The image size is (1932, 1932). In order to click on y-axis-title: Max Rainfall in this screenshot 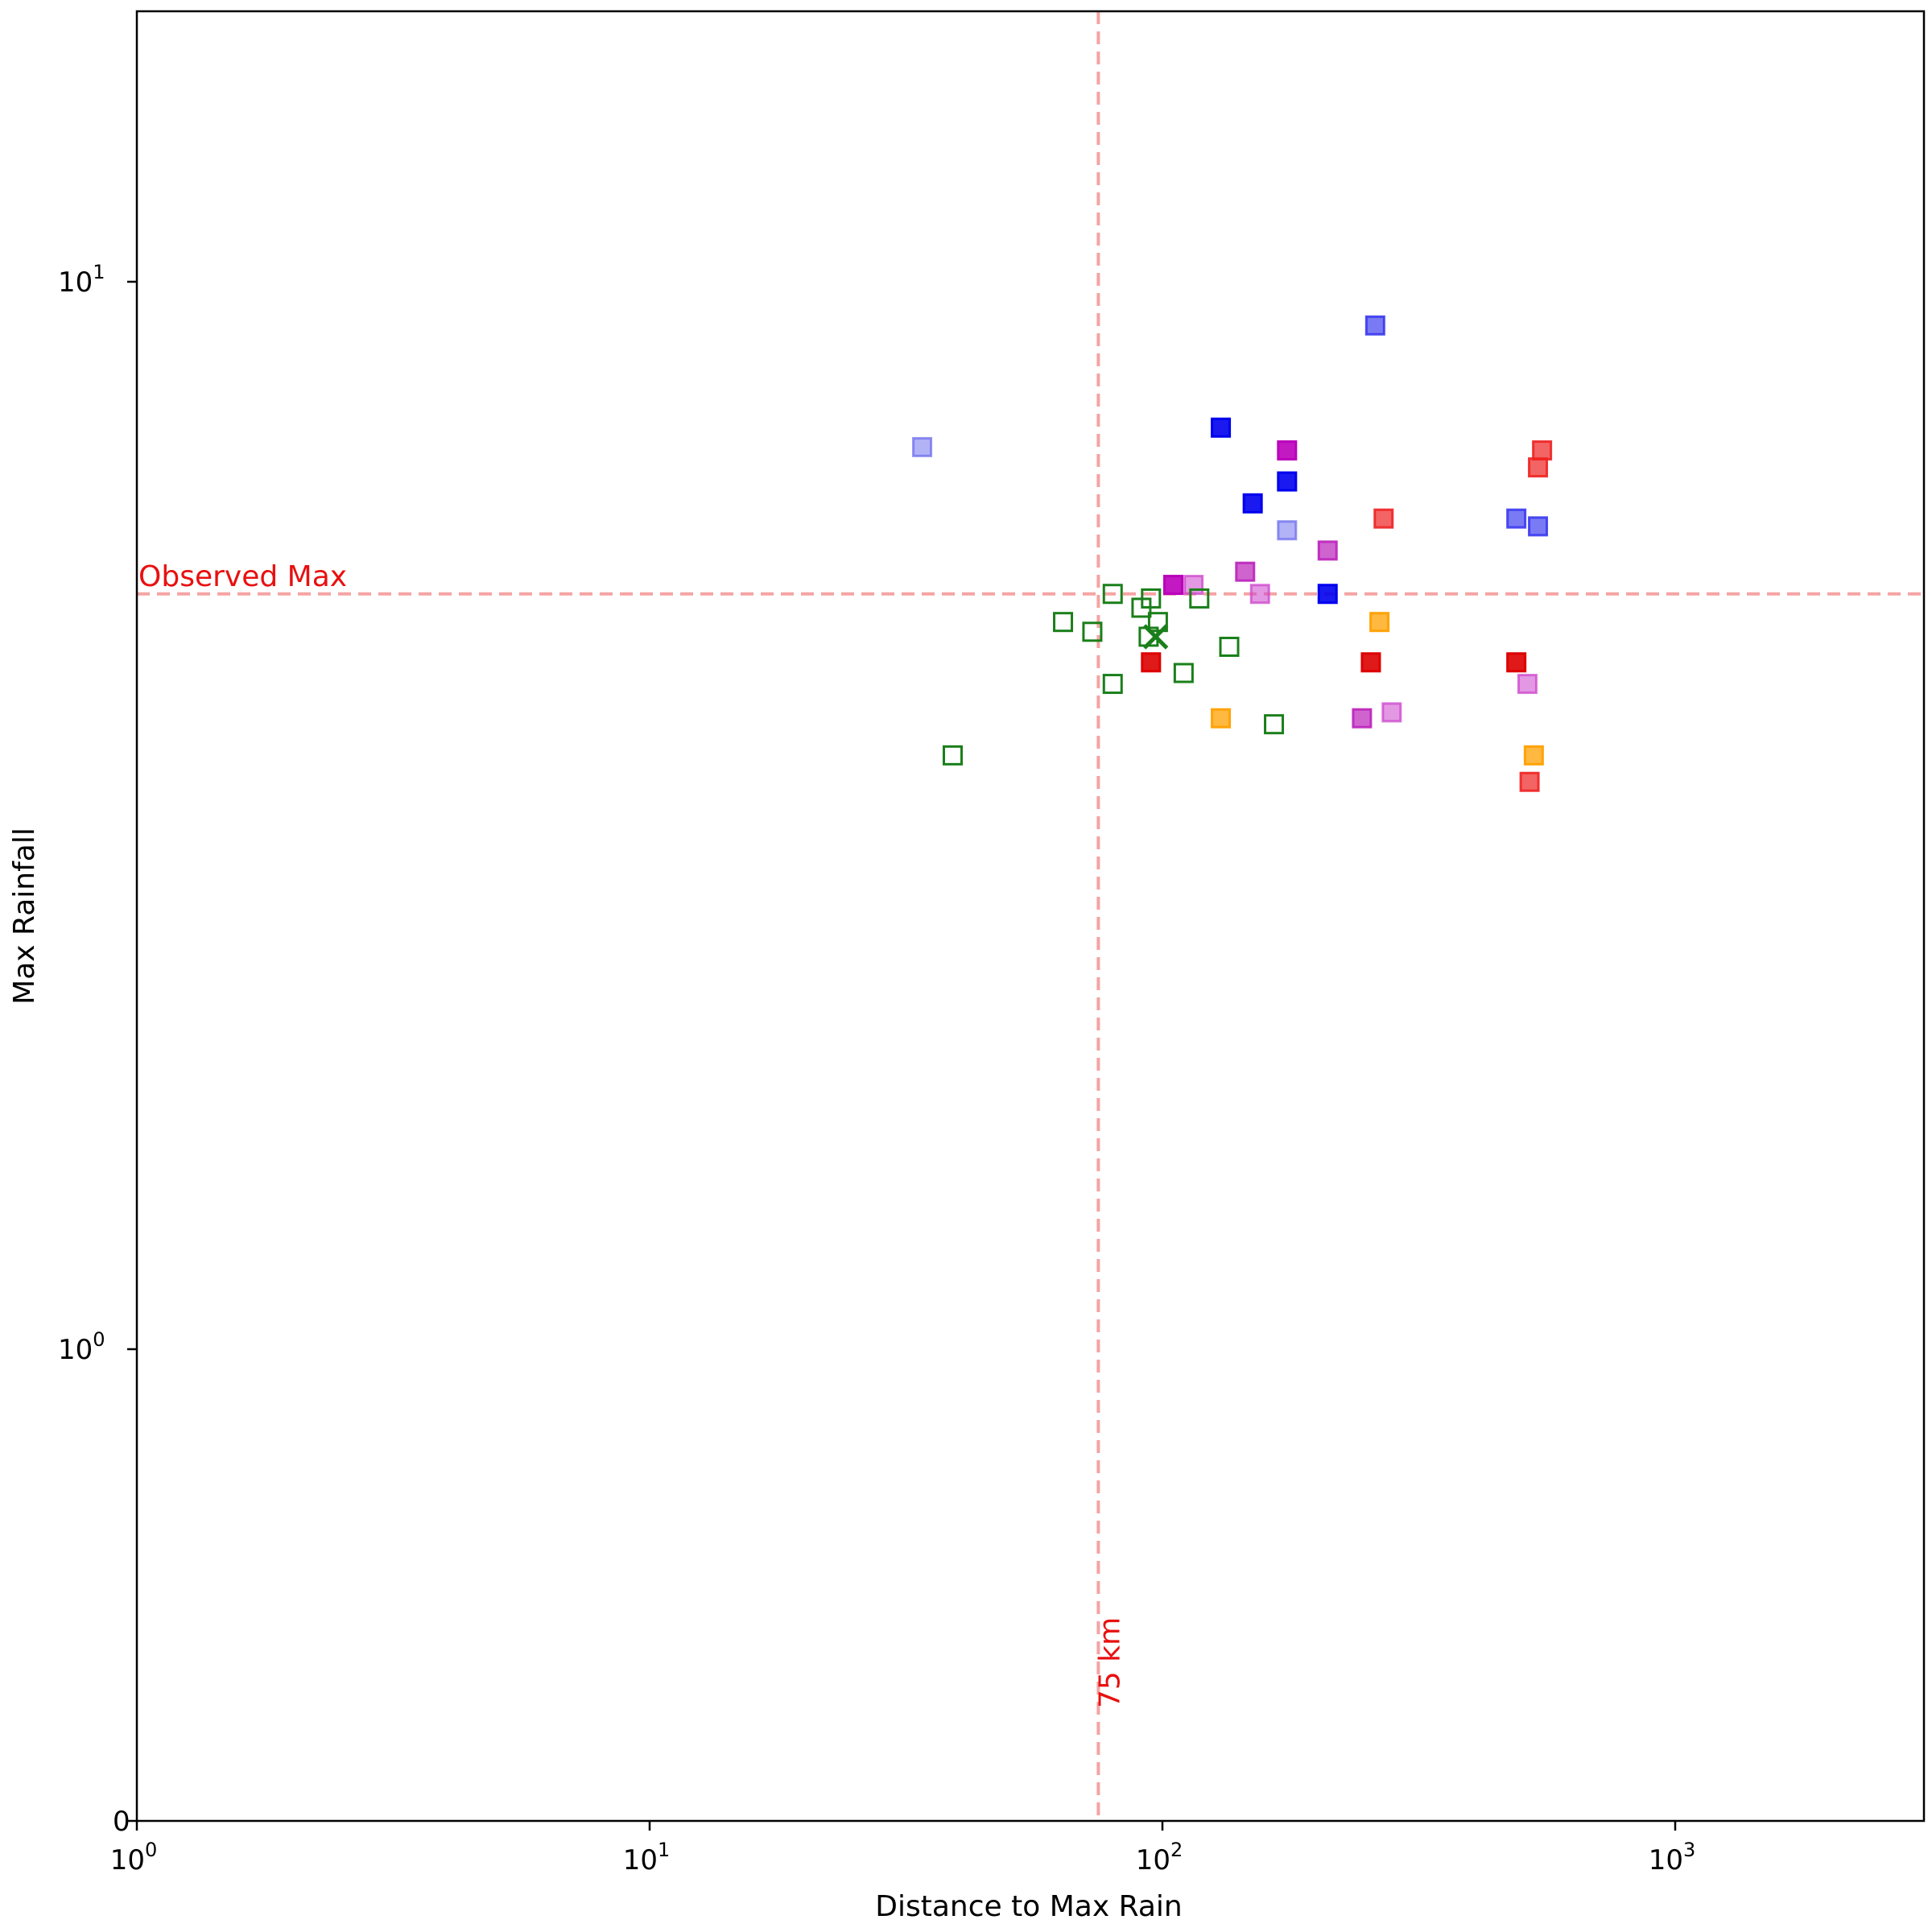, I will do `click(24, 916)`.